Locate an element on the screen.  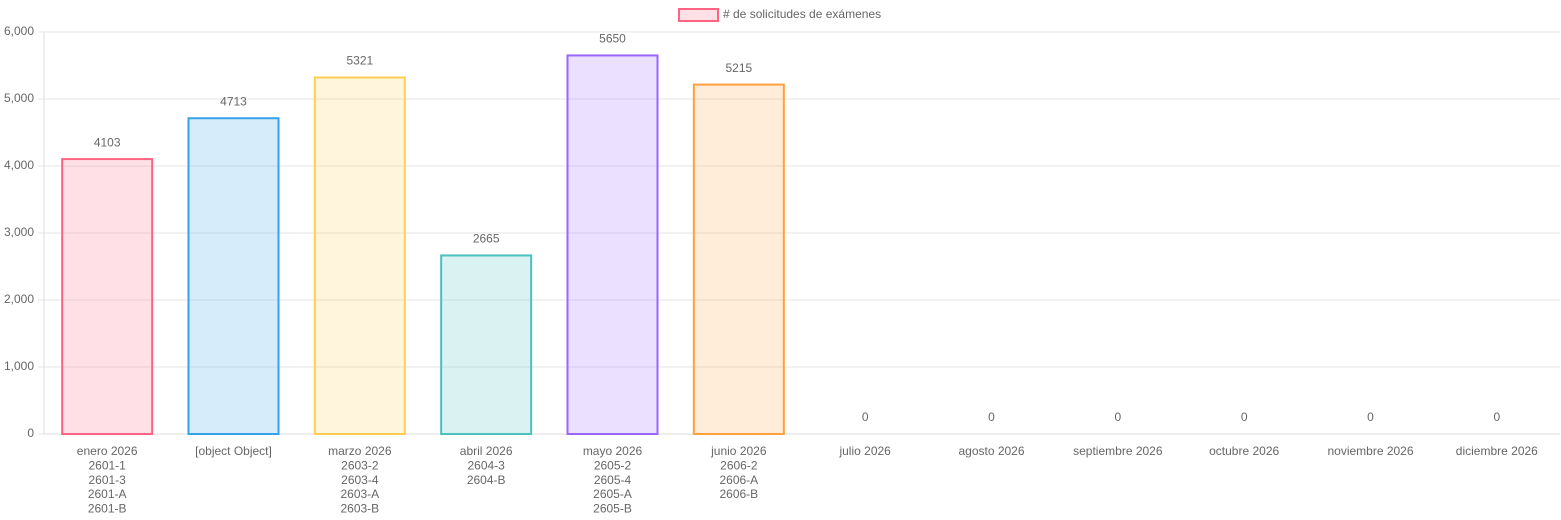
x-tick-label: abril 2026 is located at coordinates (486, 451).